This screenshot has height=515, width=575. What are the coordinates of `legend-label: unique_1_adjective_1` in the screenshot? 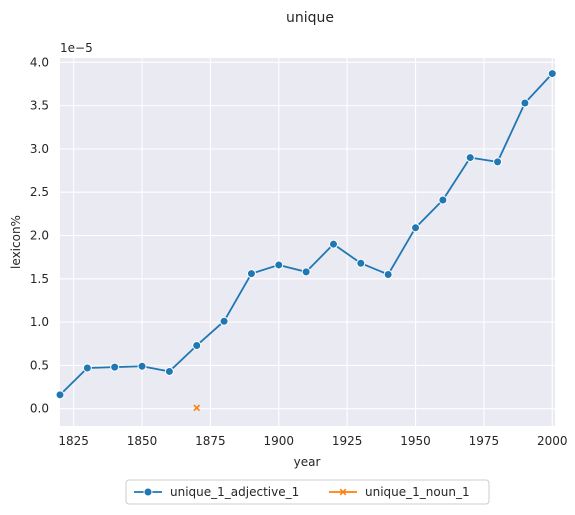 It's located at (234, 492).